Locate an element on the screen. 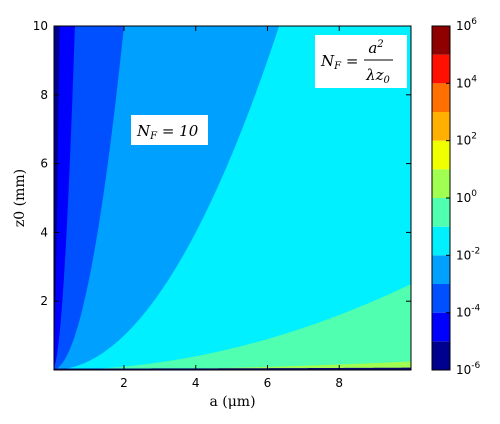  contour-label: NF = 10 is located at coordinates (167, 132).